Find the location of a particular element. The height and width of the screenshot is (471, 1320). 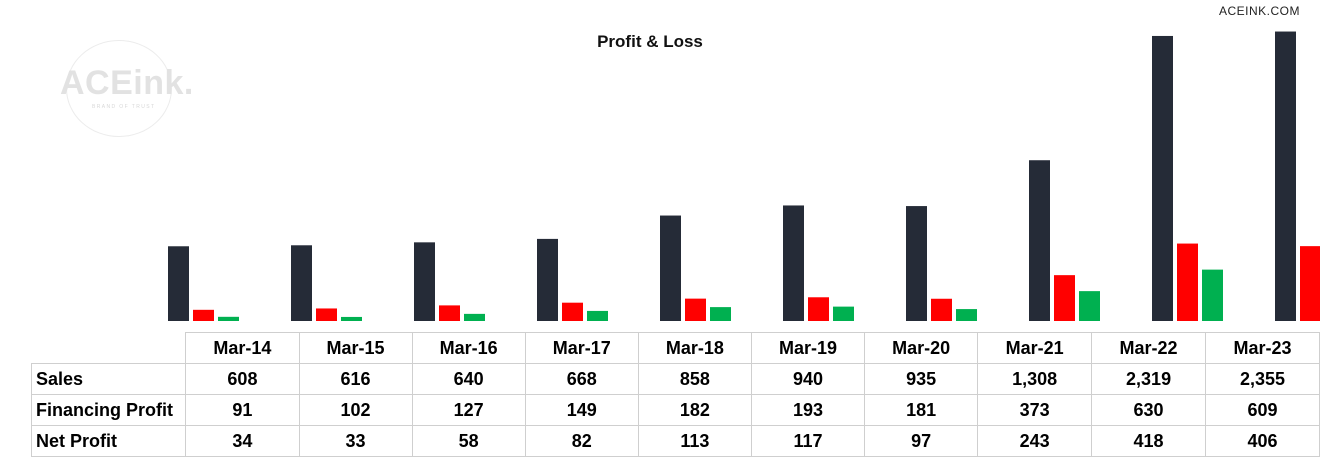

cell-net-profit-mar-16: 58 is located at coordinates (468, 441).